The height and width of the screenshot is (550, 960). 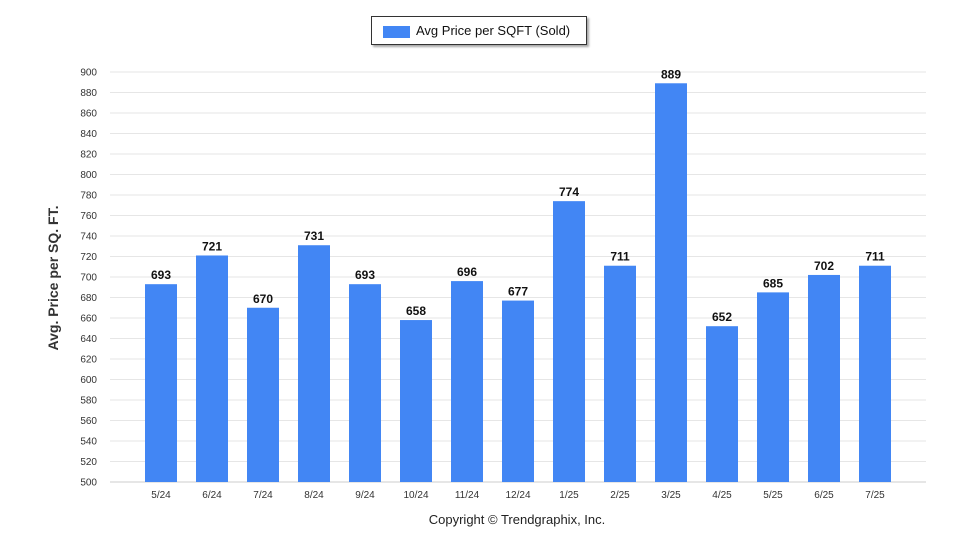 I want to click on data-label: 658, so click(x=416, y=311).